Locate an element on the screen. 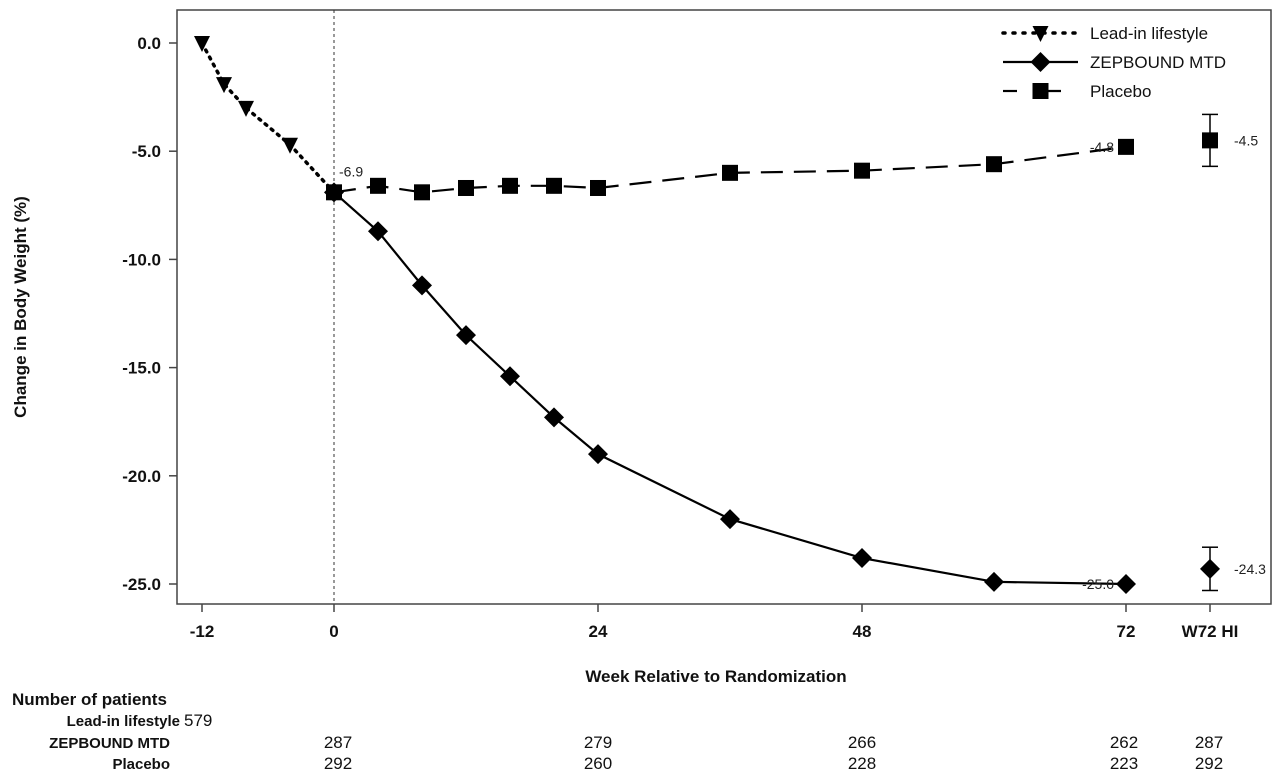  legend-item: Lead-in lifestyle is located at coordinates (1104, 33).